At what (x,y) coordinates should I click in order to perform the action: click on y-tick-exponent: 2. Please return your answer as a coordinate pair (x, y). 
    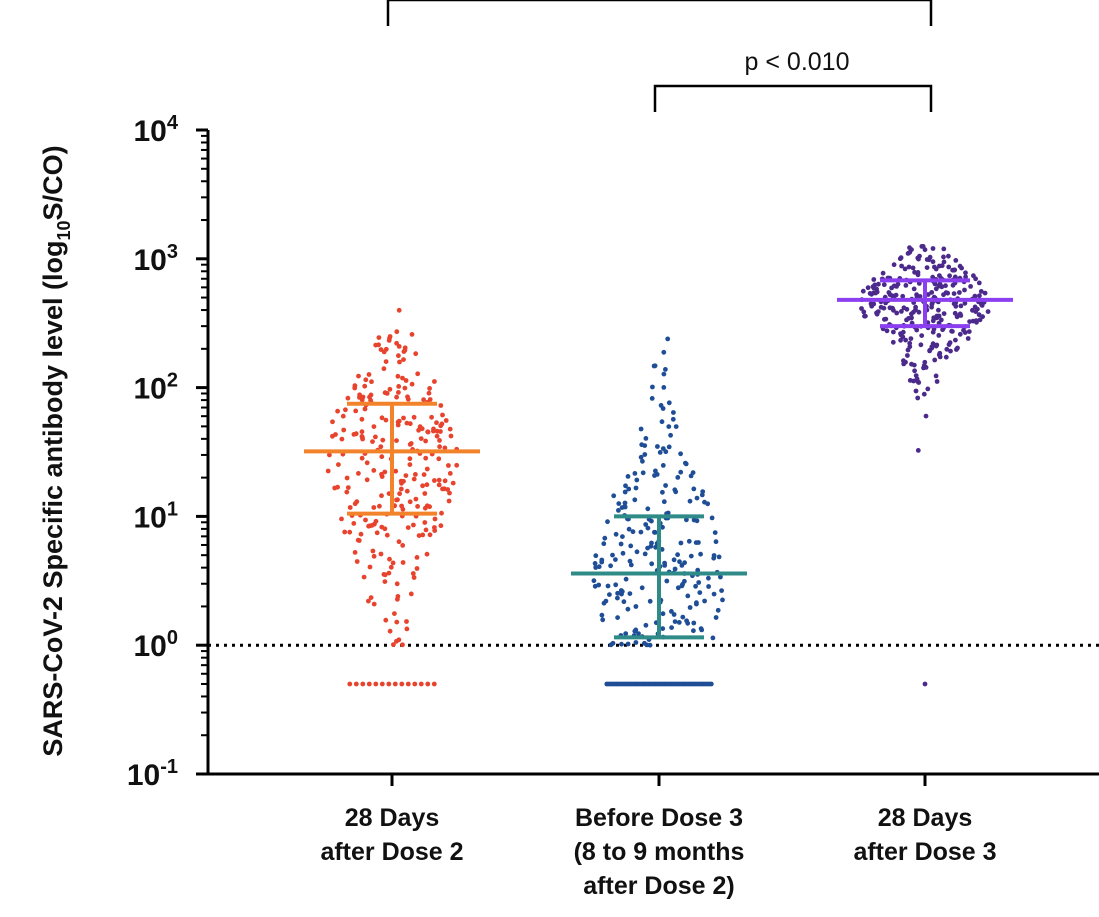
    Looking at the image, I should click on (172, 381).